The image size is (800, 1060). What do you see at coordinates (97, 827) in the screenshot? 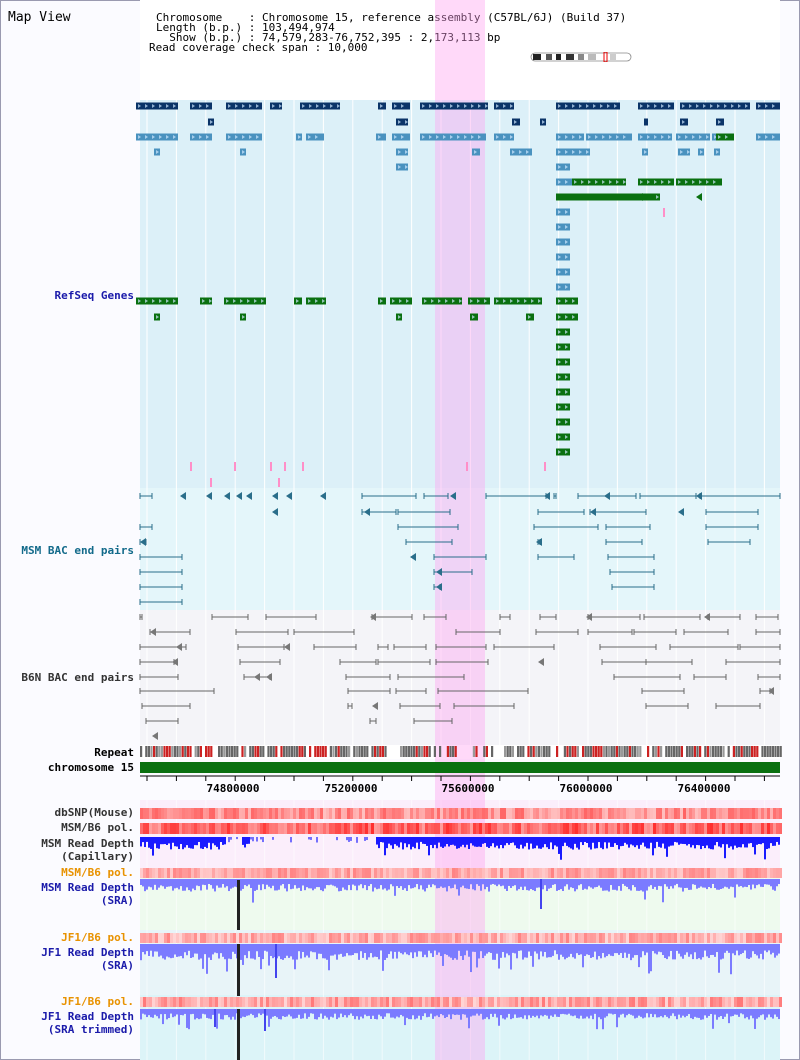
I see `track-label-msm-b6-pol: MSM/B6 pol.` at bounding box center [97, 827].